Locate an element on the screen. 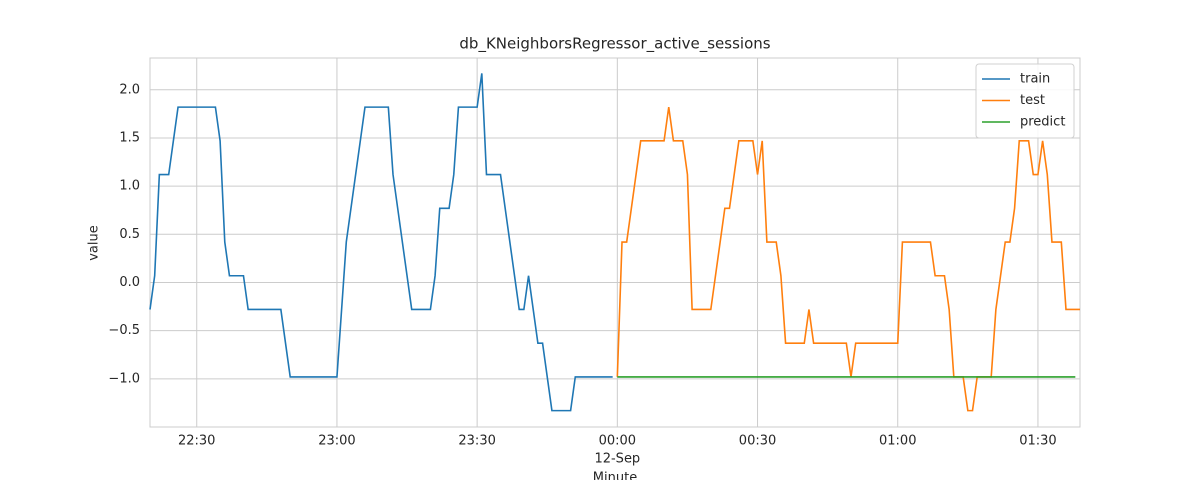 The height and width of the screenshot is (480, 1199). chart-title: db_KNeighborsRegressor_active_sessions is located at coordinates (614, 44).